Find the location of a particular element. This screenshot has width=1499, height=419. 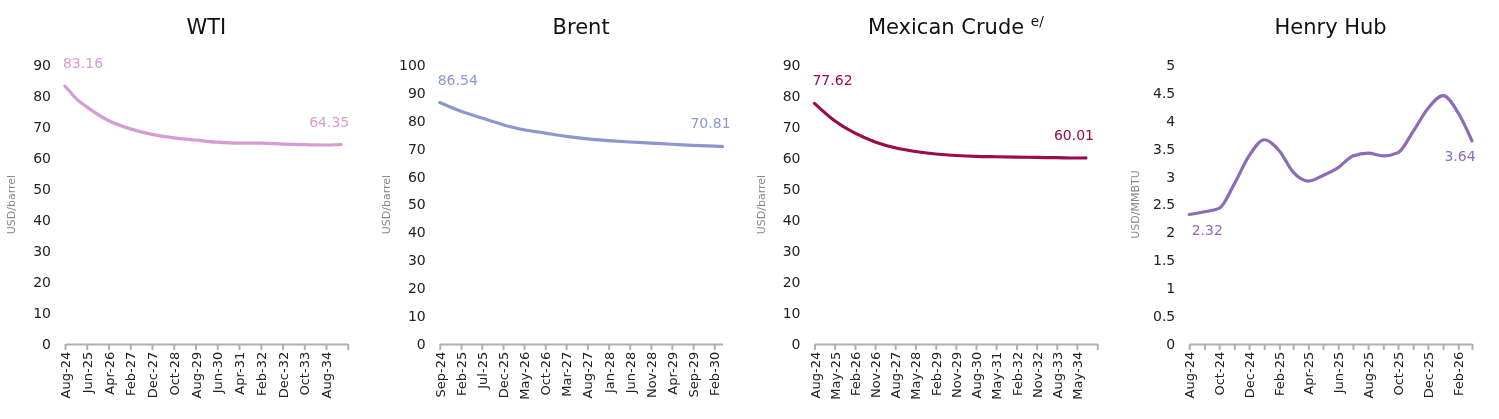

x-tick-label: Aug-34 is located at coordinates (327, 375).